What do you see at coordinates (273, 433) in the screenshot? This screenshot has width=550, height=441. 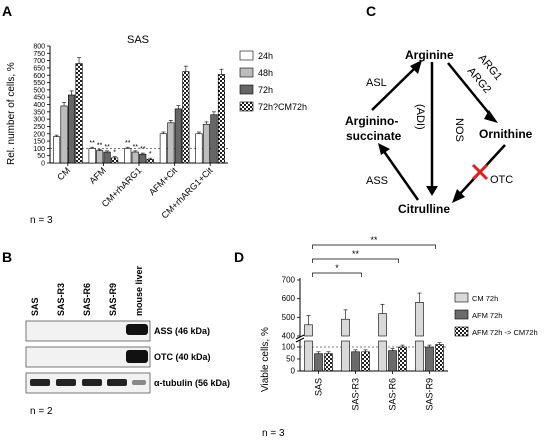 I see `panel-d-n: n = 3` at bounding box center [273, 433].